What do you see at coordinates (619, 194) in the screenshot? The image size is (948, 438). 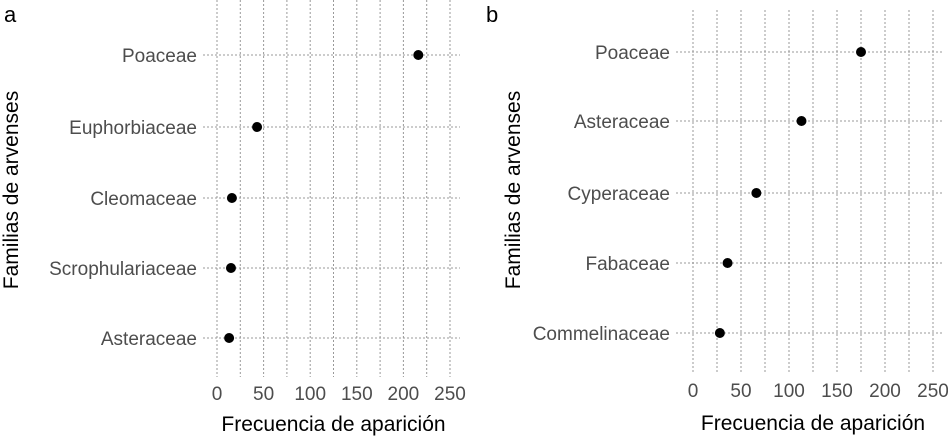 I see `y-tick-label: Cyperaceae` at bounding box center [619, 194].